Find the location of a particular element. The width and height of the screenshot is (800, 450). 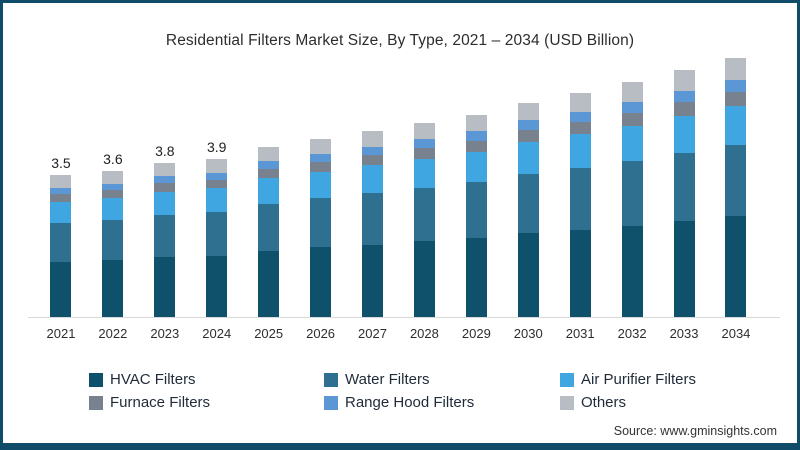

bar-column-2027 is located at coordinates (373, 183).